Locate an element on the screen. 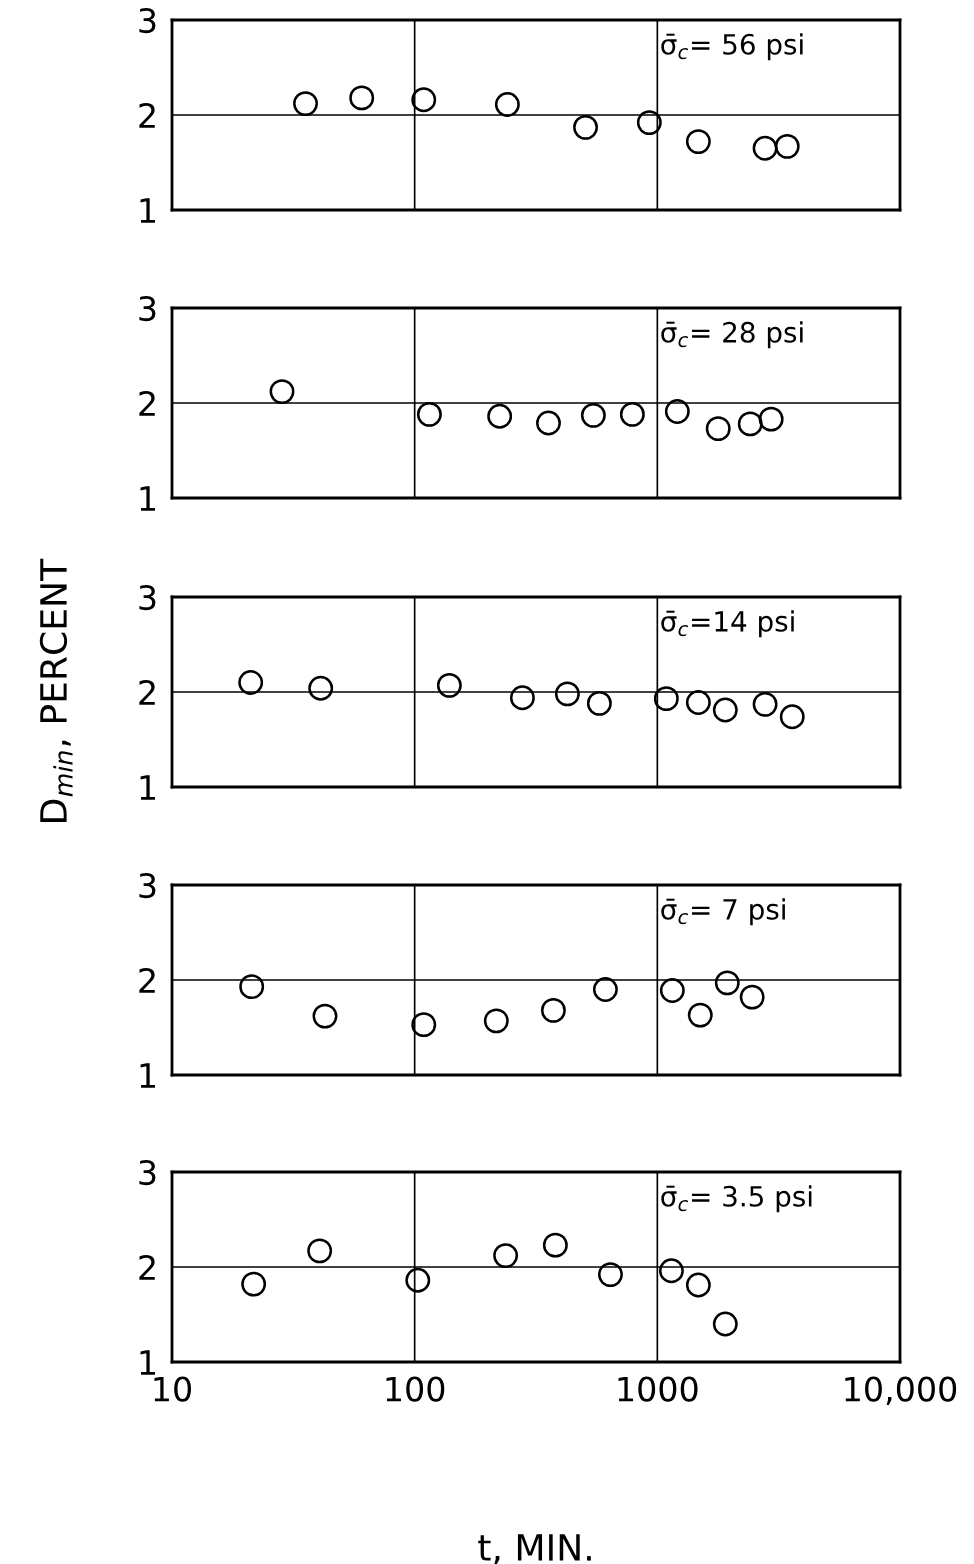  x-tick-label: 10,000 is located at coordinates (901, 1391).